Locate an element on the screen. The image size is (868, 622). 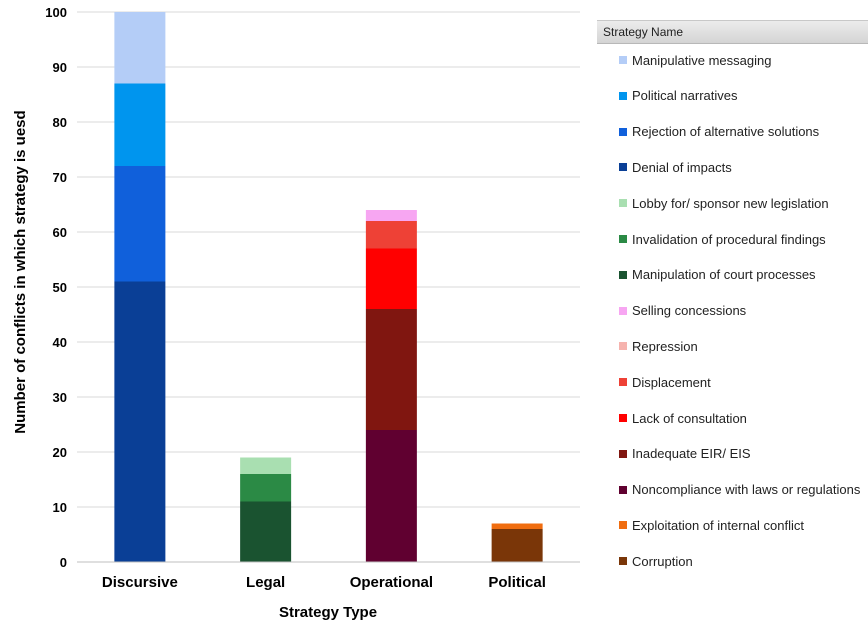
legend-label: Noncompliance with laws or regulations is located at coordinates (746, 490).